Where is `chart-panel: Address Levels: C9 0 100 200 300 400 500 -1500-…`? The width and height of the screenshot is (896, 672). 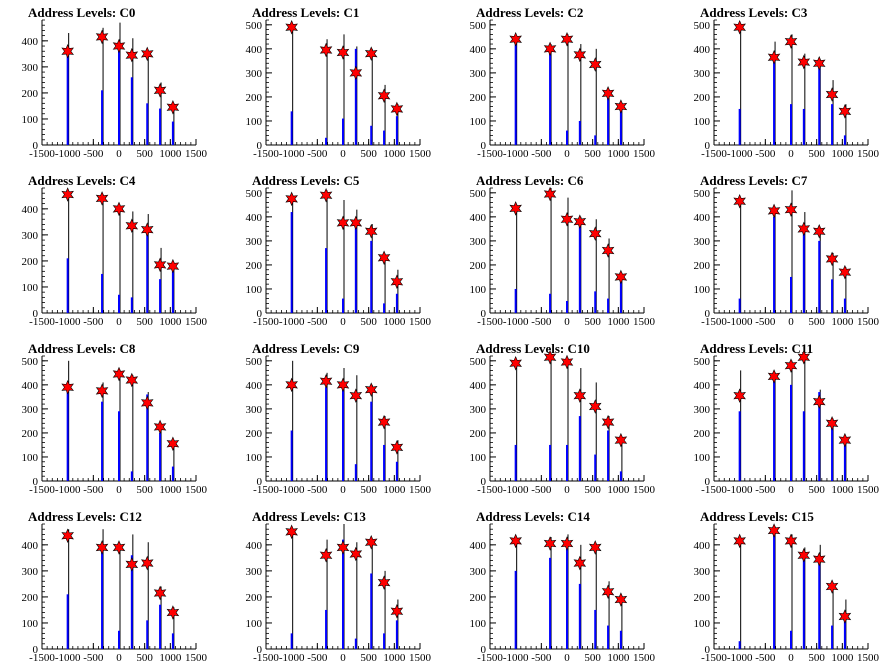
chart-panel: Address Levels: C9 0 100 200 300 400 500 -1500-… is located at coordinates (336, 420).